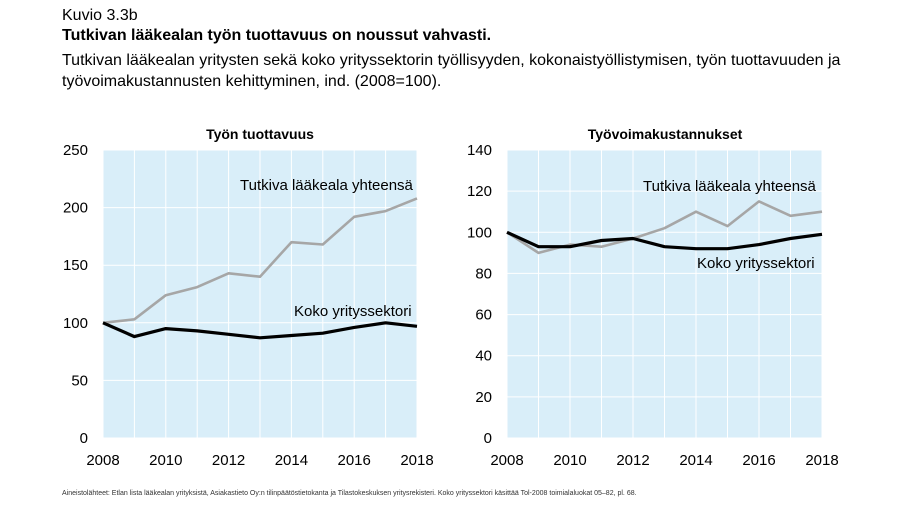 Image resolution: width=900 pixels, height=506 pixels. What do you see at coordinates (632, 460) in the screenshot?
I see `chart2-x-tick-label: 2012` at bounding box center [632, 460].